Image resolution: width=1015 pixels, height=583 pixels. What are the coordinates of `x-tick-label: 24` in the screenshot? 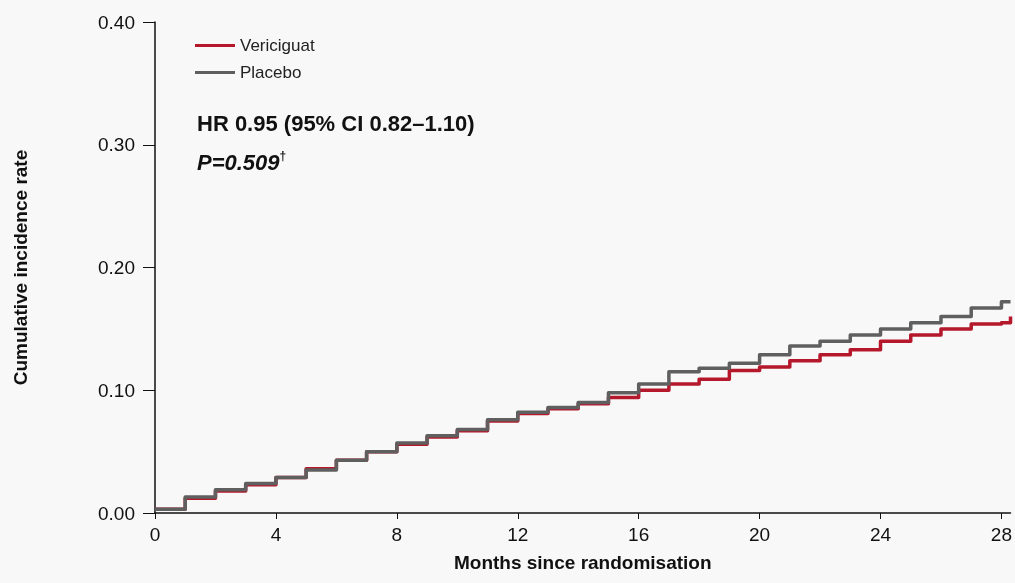 It's located at (880, 534).